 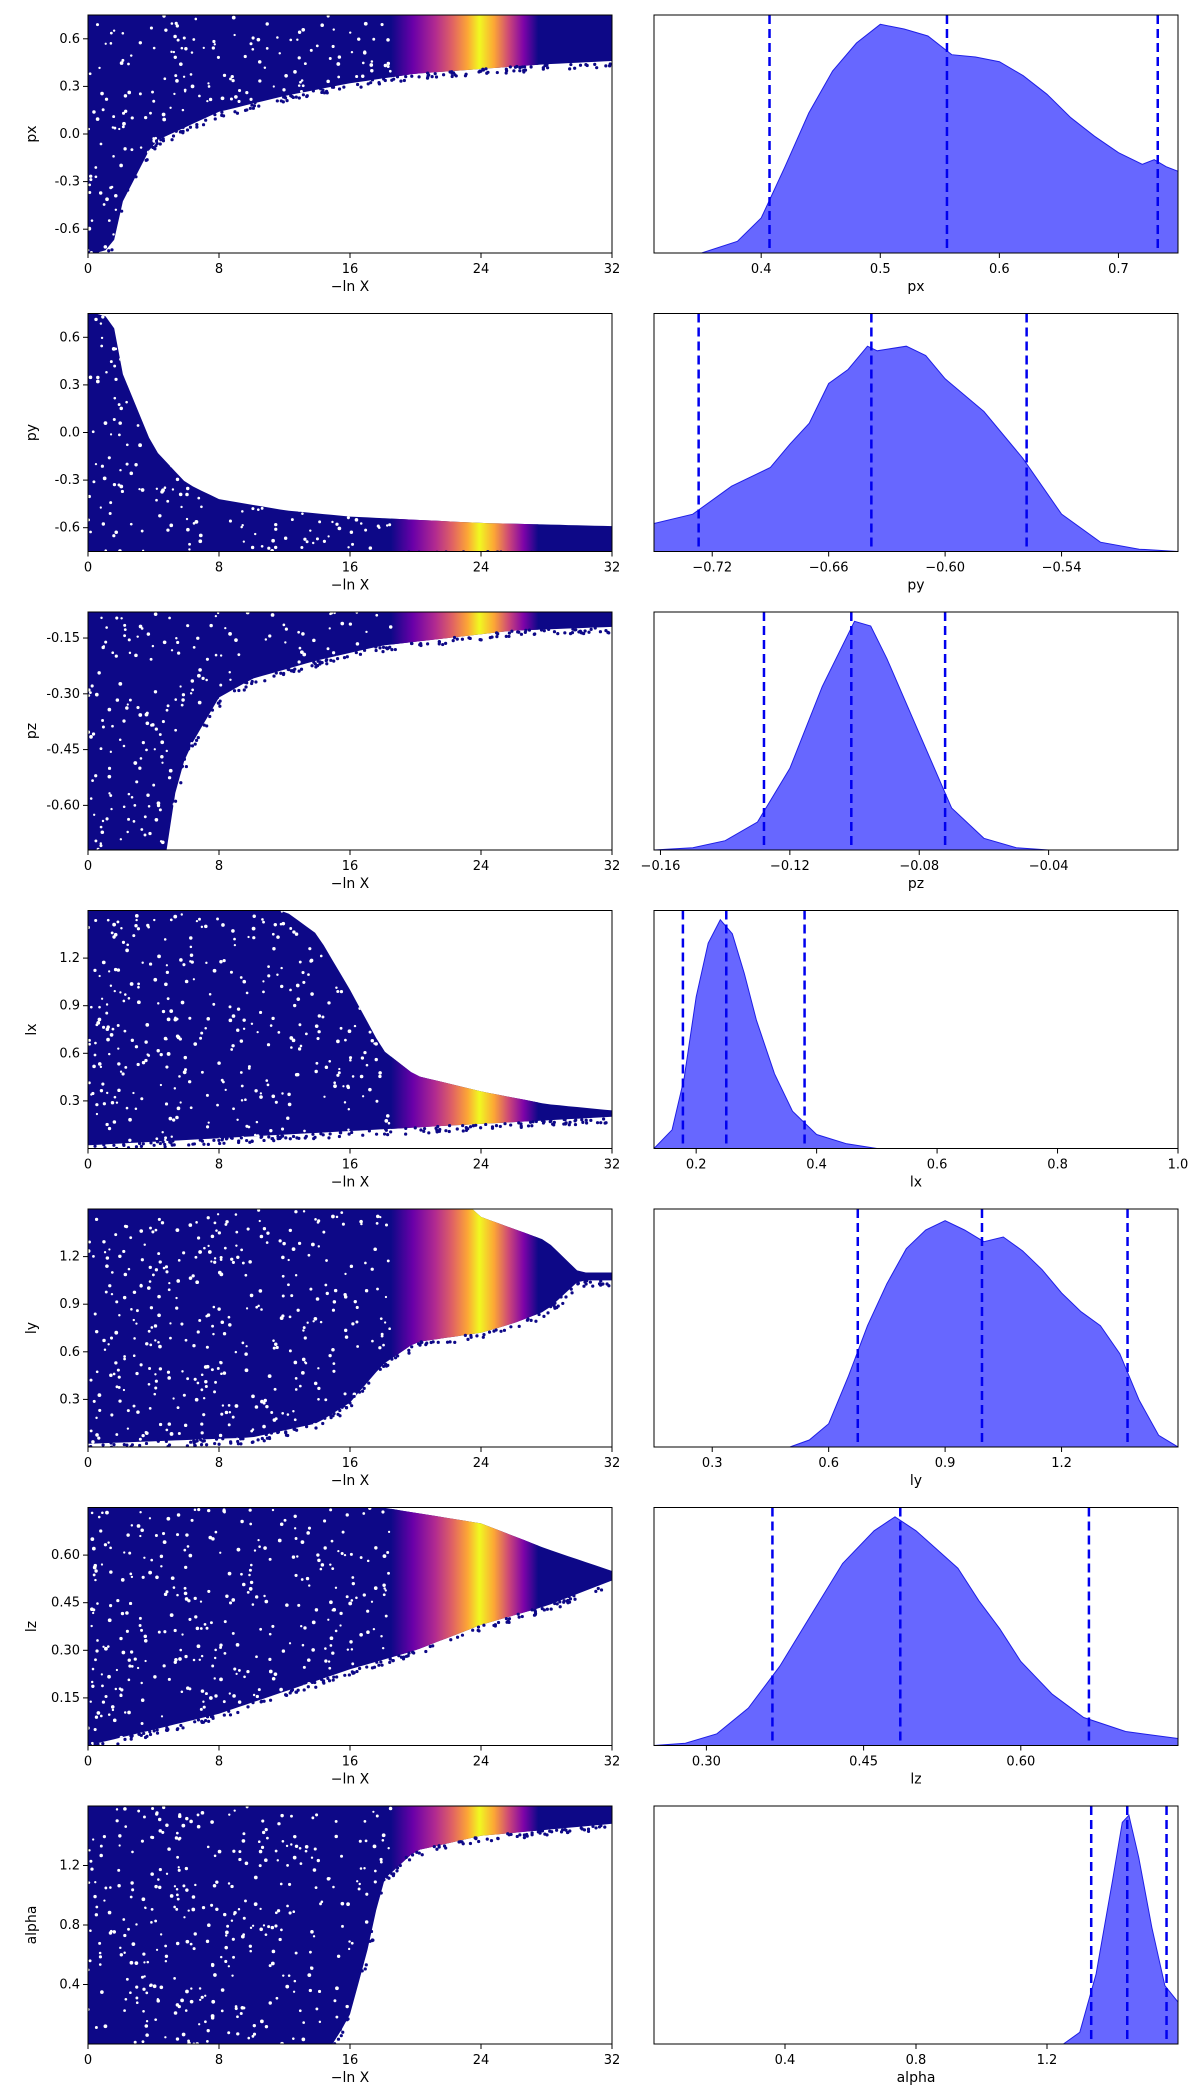 What do you see at coordinates (880, 269) in the screenshot?
I see `x-tick-label: 0.5` at bounding box center [880, 269].